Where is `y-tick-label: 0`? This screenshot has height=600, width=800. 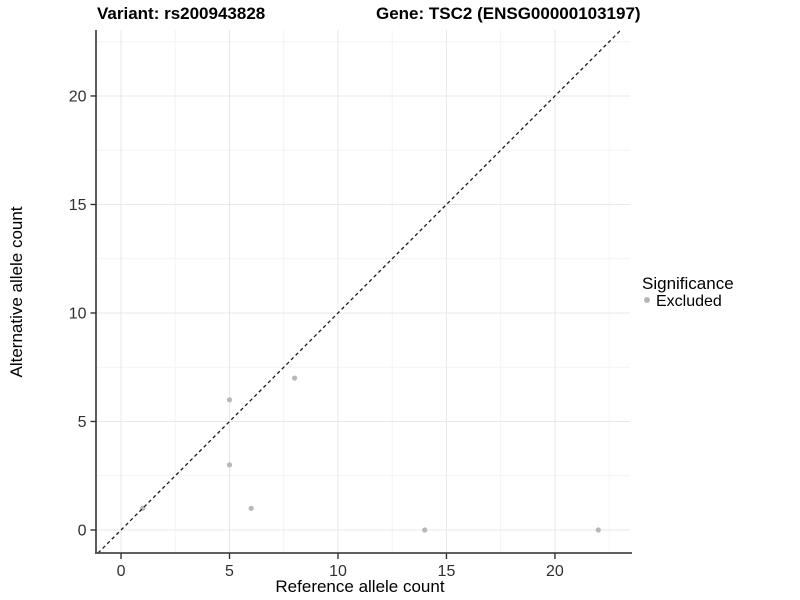
y-tick-label: 0 is located at coordinates (82, 530).